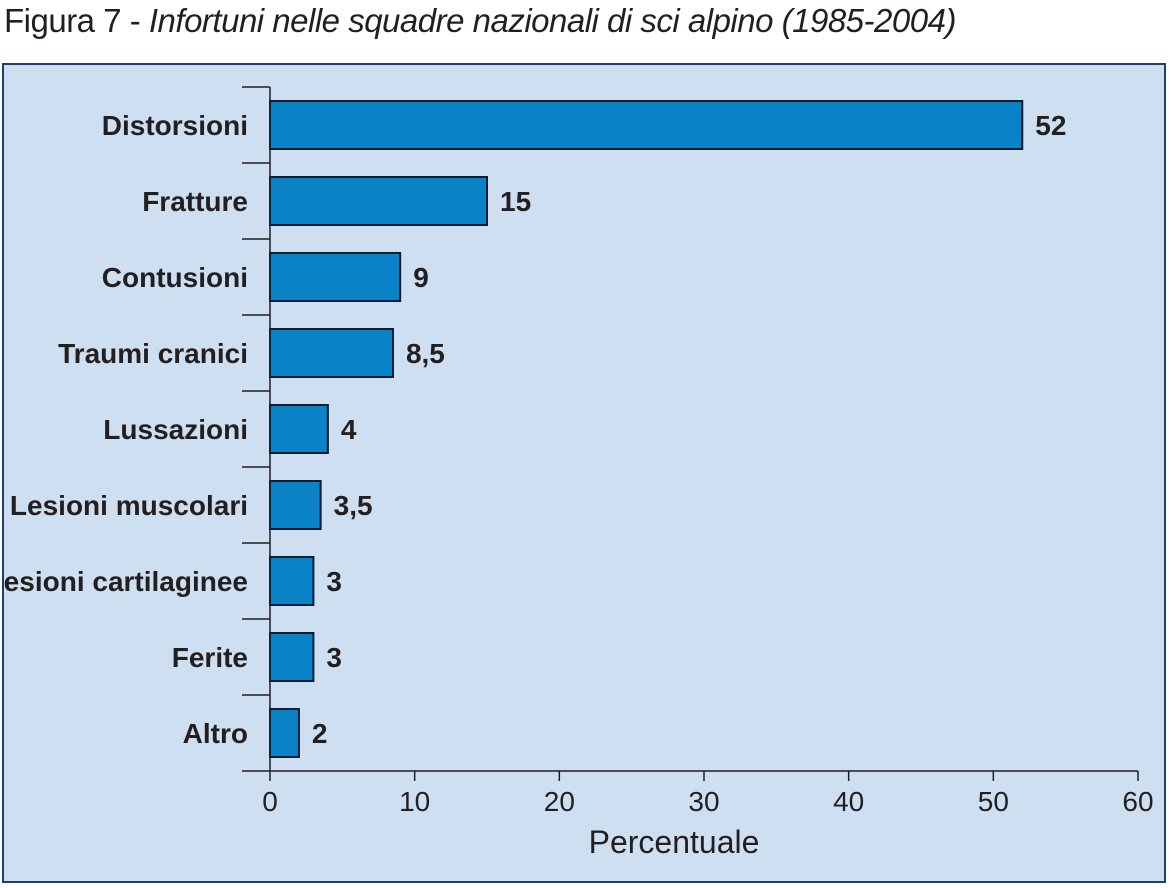 This screenshot has width=1171, height=888. I want to click on value-label: 3,5, so click(353, 505).